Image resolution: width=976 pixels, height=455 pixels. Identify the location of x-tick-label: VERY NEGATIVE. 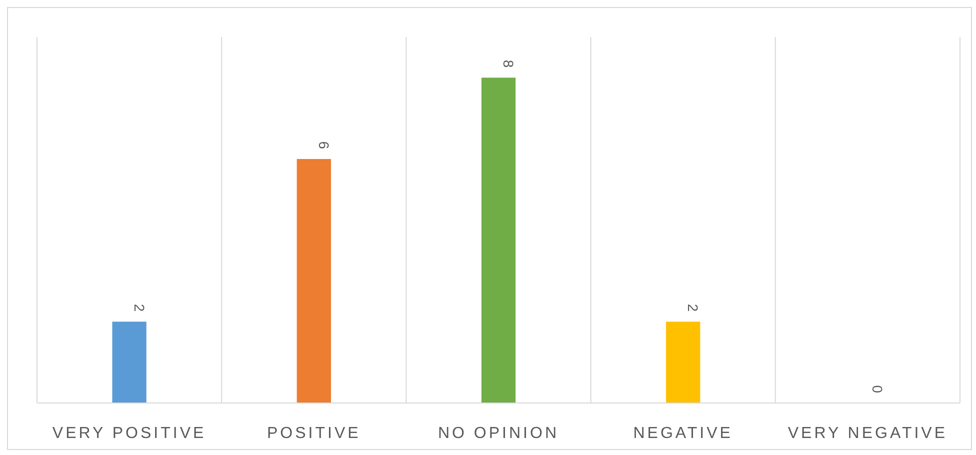
(868, 433).